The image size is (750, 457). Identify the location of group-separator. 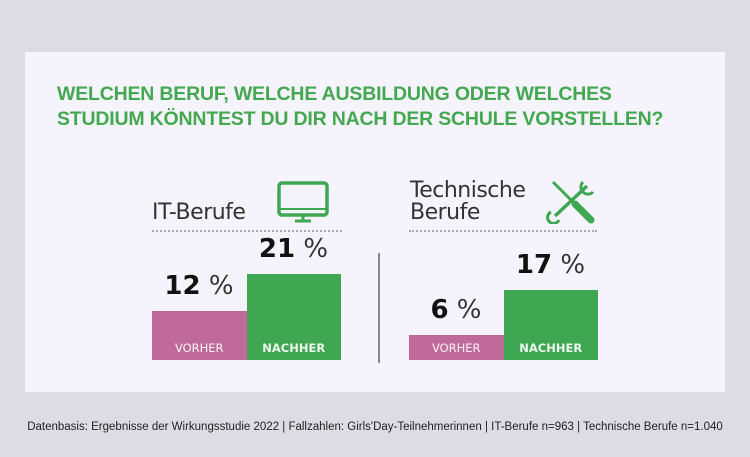
(379, 308).